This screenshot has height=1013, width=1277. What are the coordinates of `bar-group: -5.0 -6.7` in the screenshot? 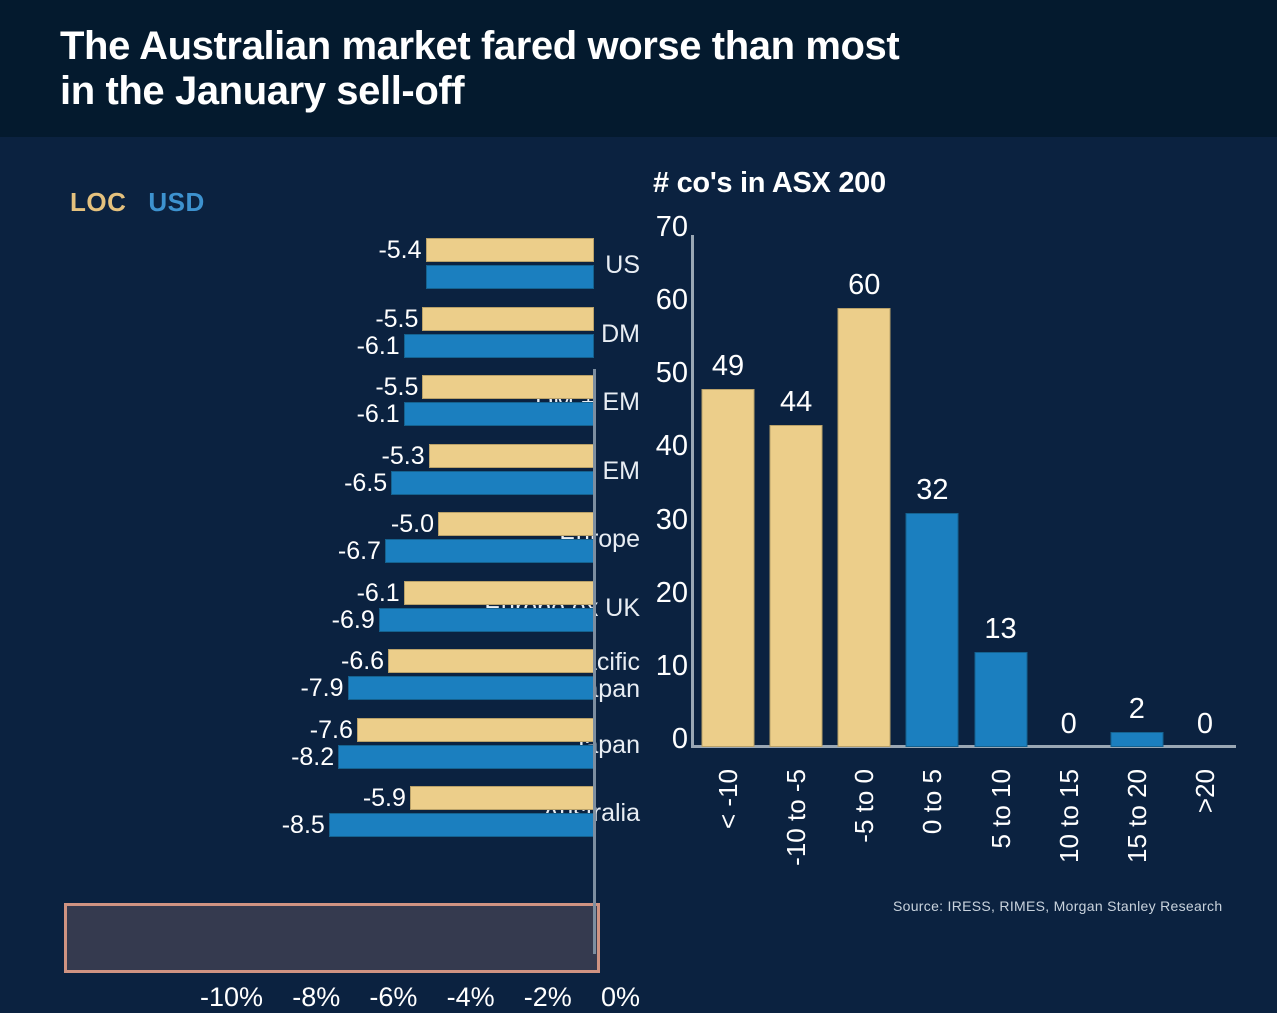 It's located at (438, 540).